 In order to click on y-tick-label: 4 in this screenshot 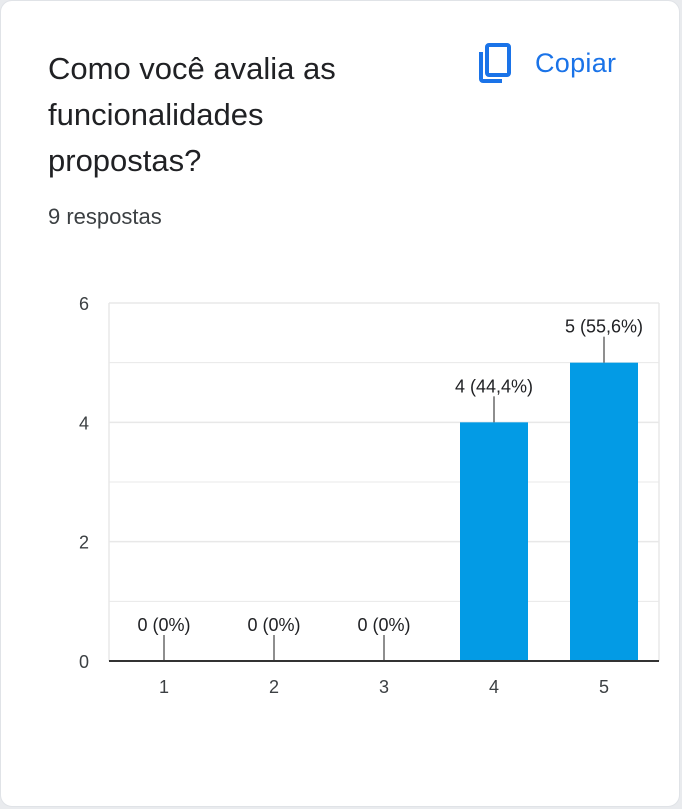, I will do `click(84, 423)`.